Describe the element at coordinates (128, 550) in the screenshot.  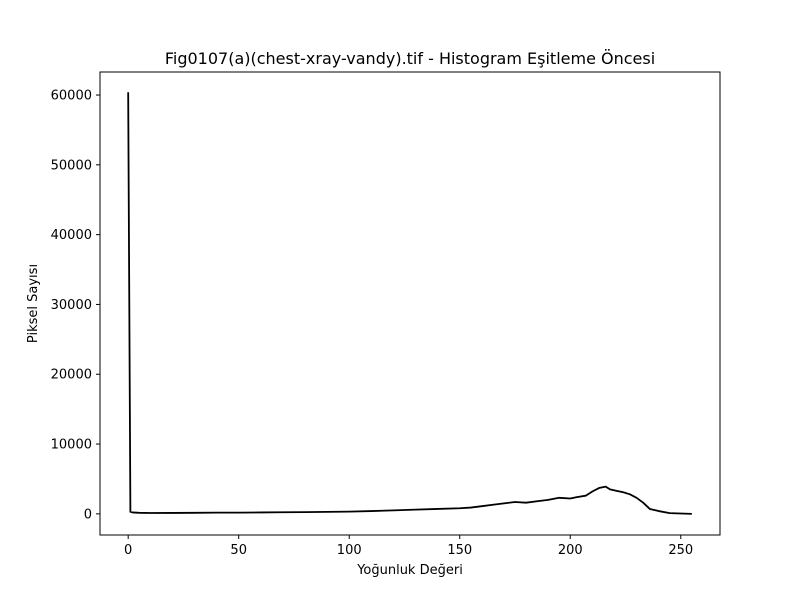
I see `x-tick-label: 0` at that location.